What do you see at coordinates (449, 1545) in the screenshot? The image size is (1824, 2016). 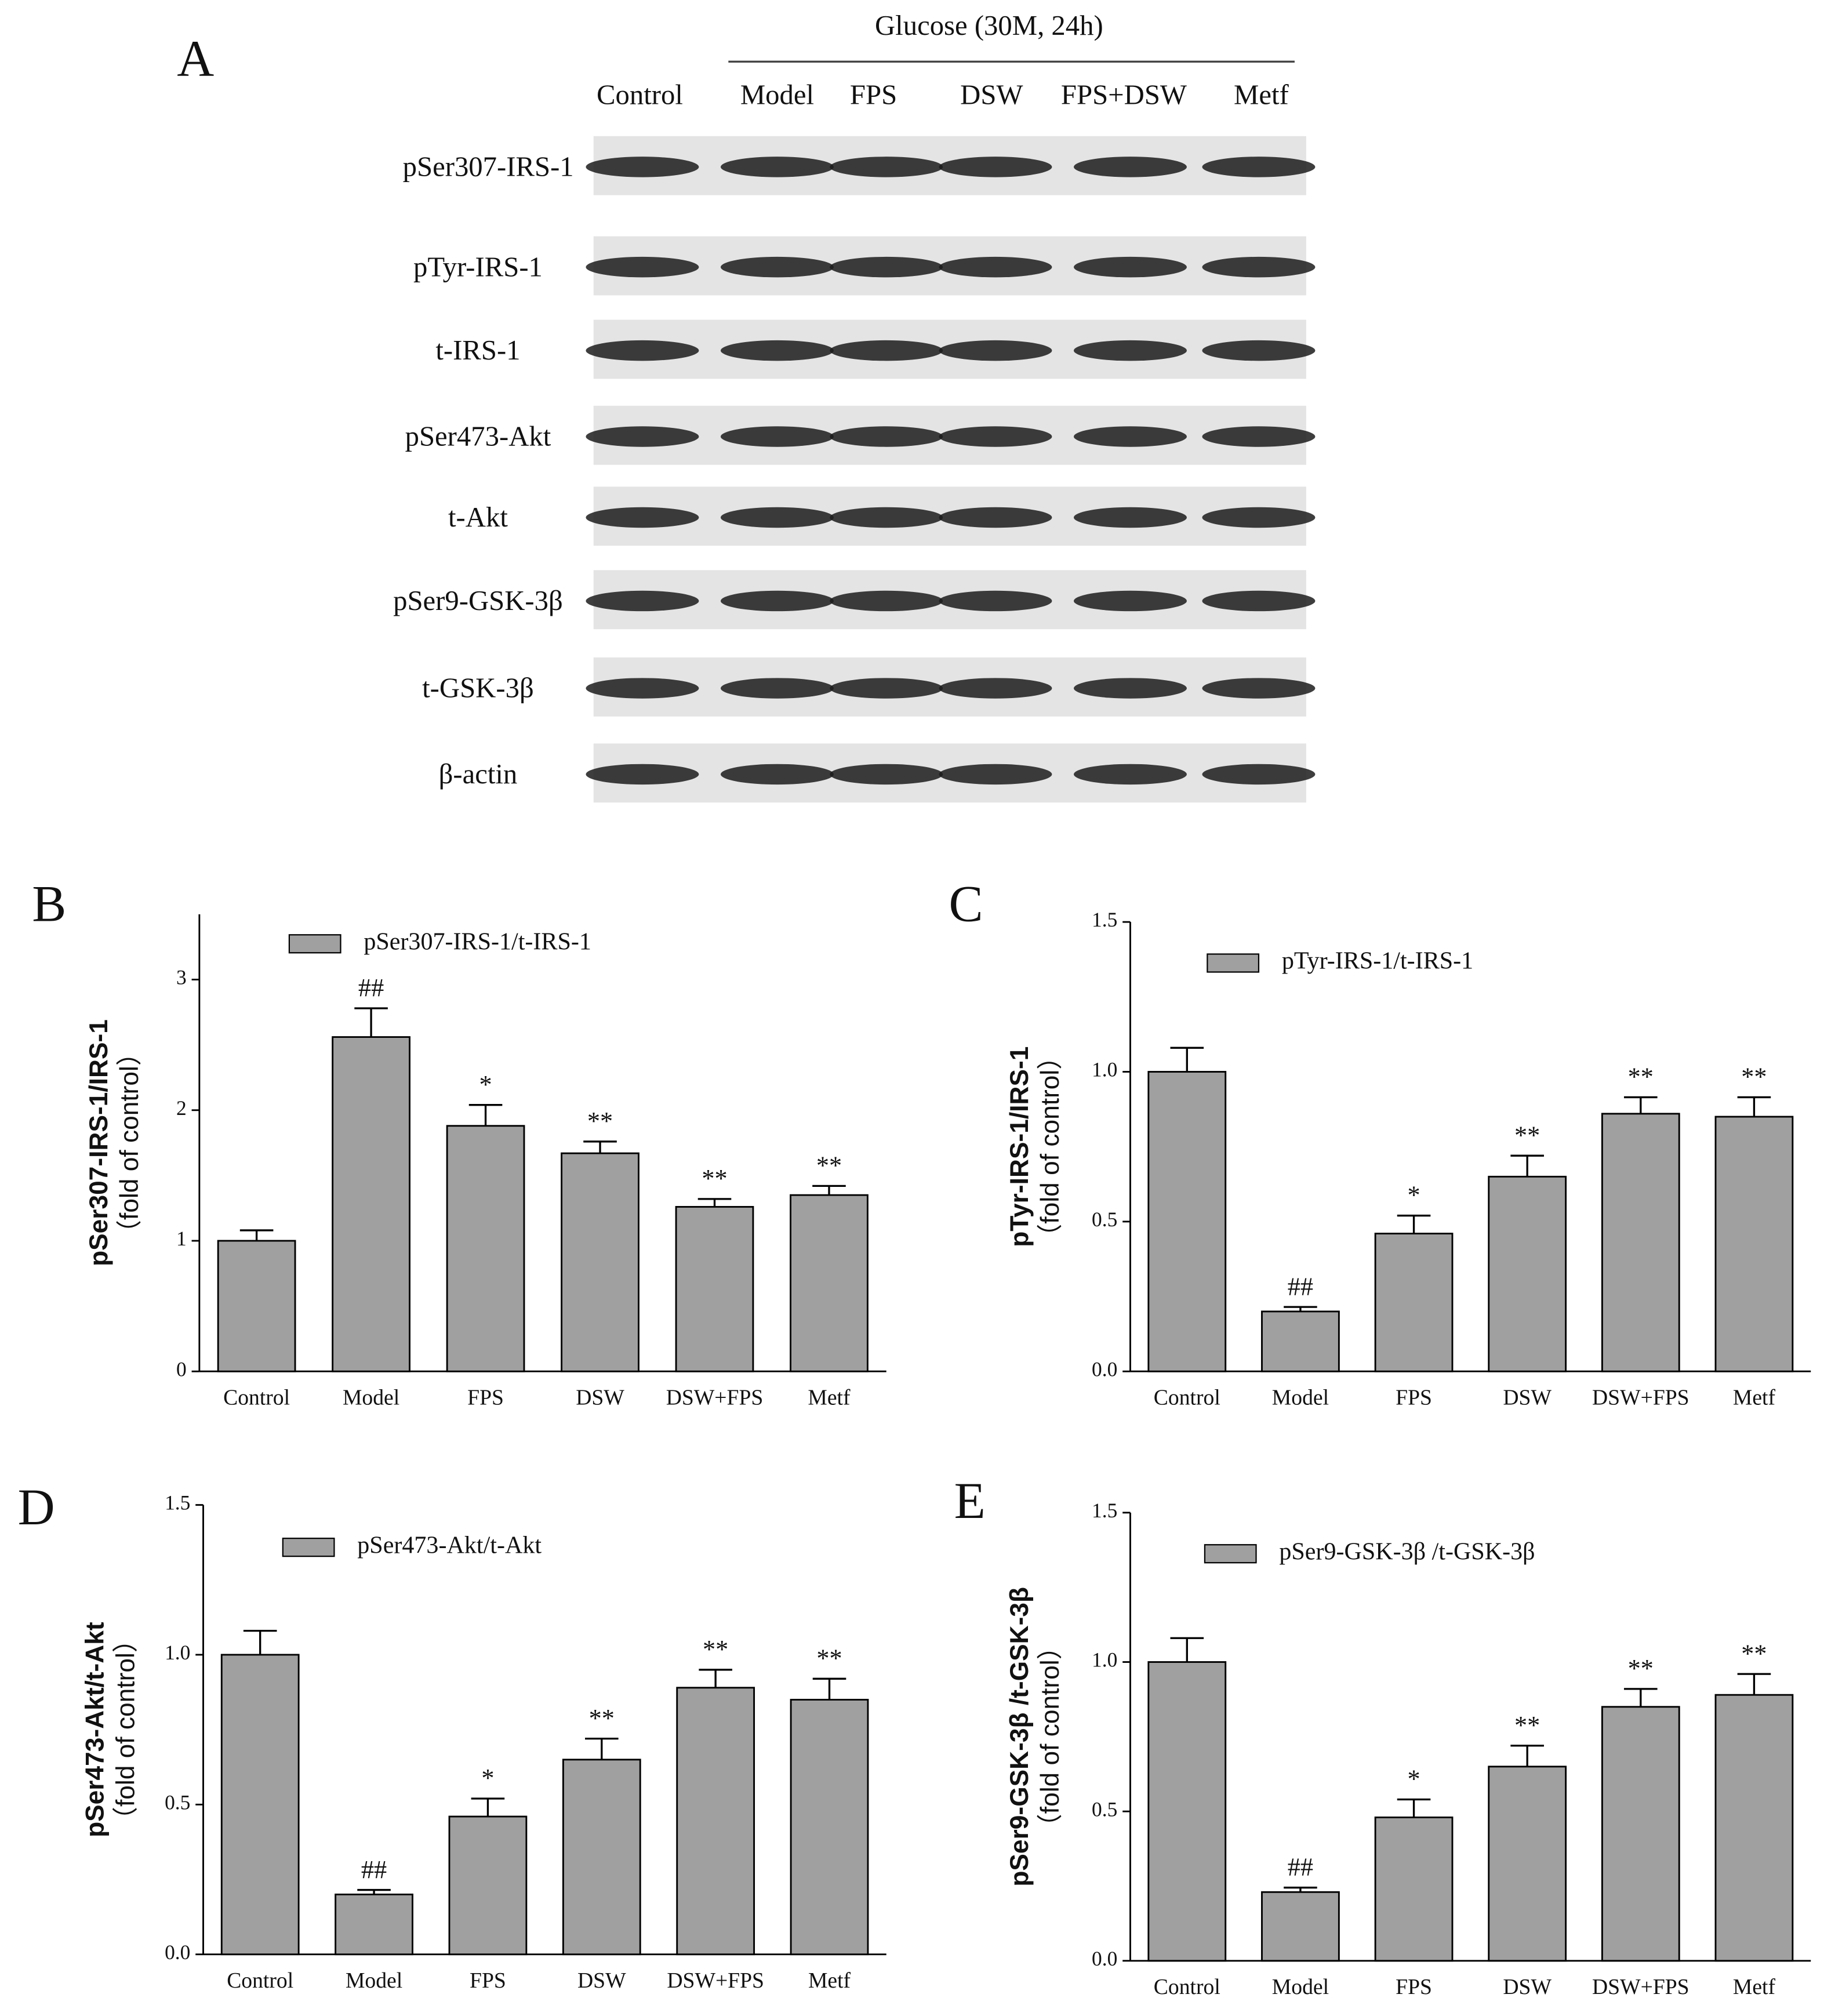 I see `legend-label: pSer473-Akt/t-Akt` at bounding box center [449, 1545].